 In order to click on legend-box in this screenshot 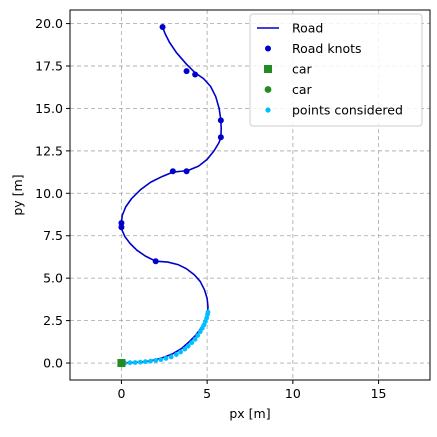, I will do `click(336, 70)`.